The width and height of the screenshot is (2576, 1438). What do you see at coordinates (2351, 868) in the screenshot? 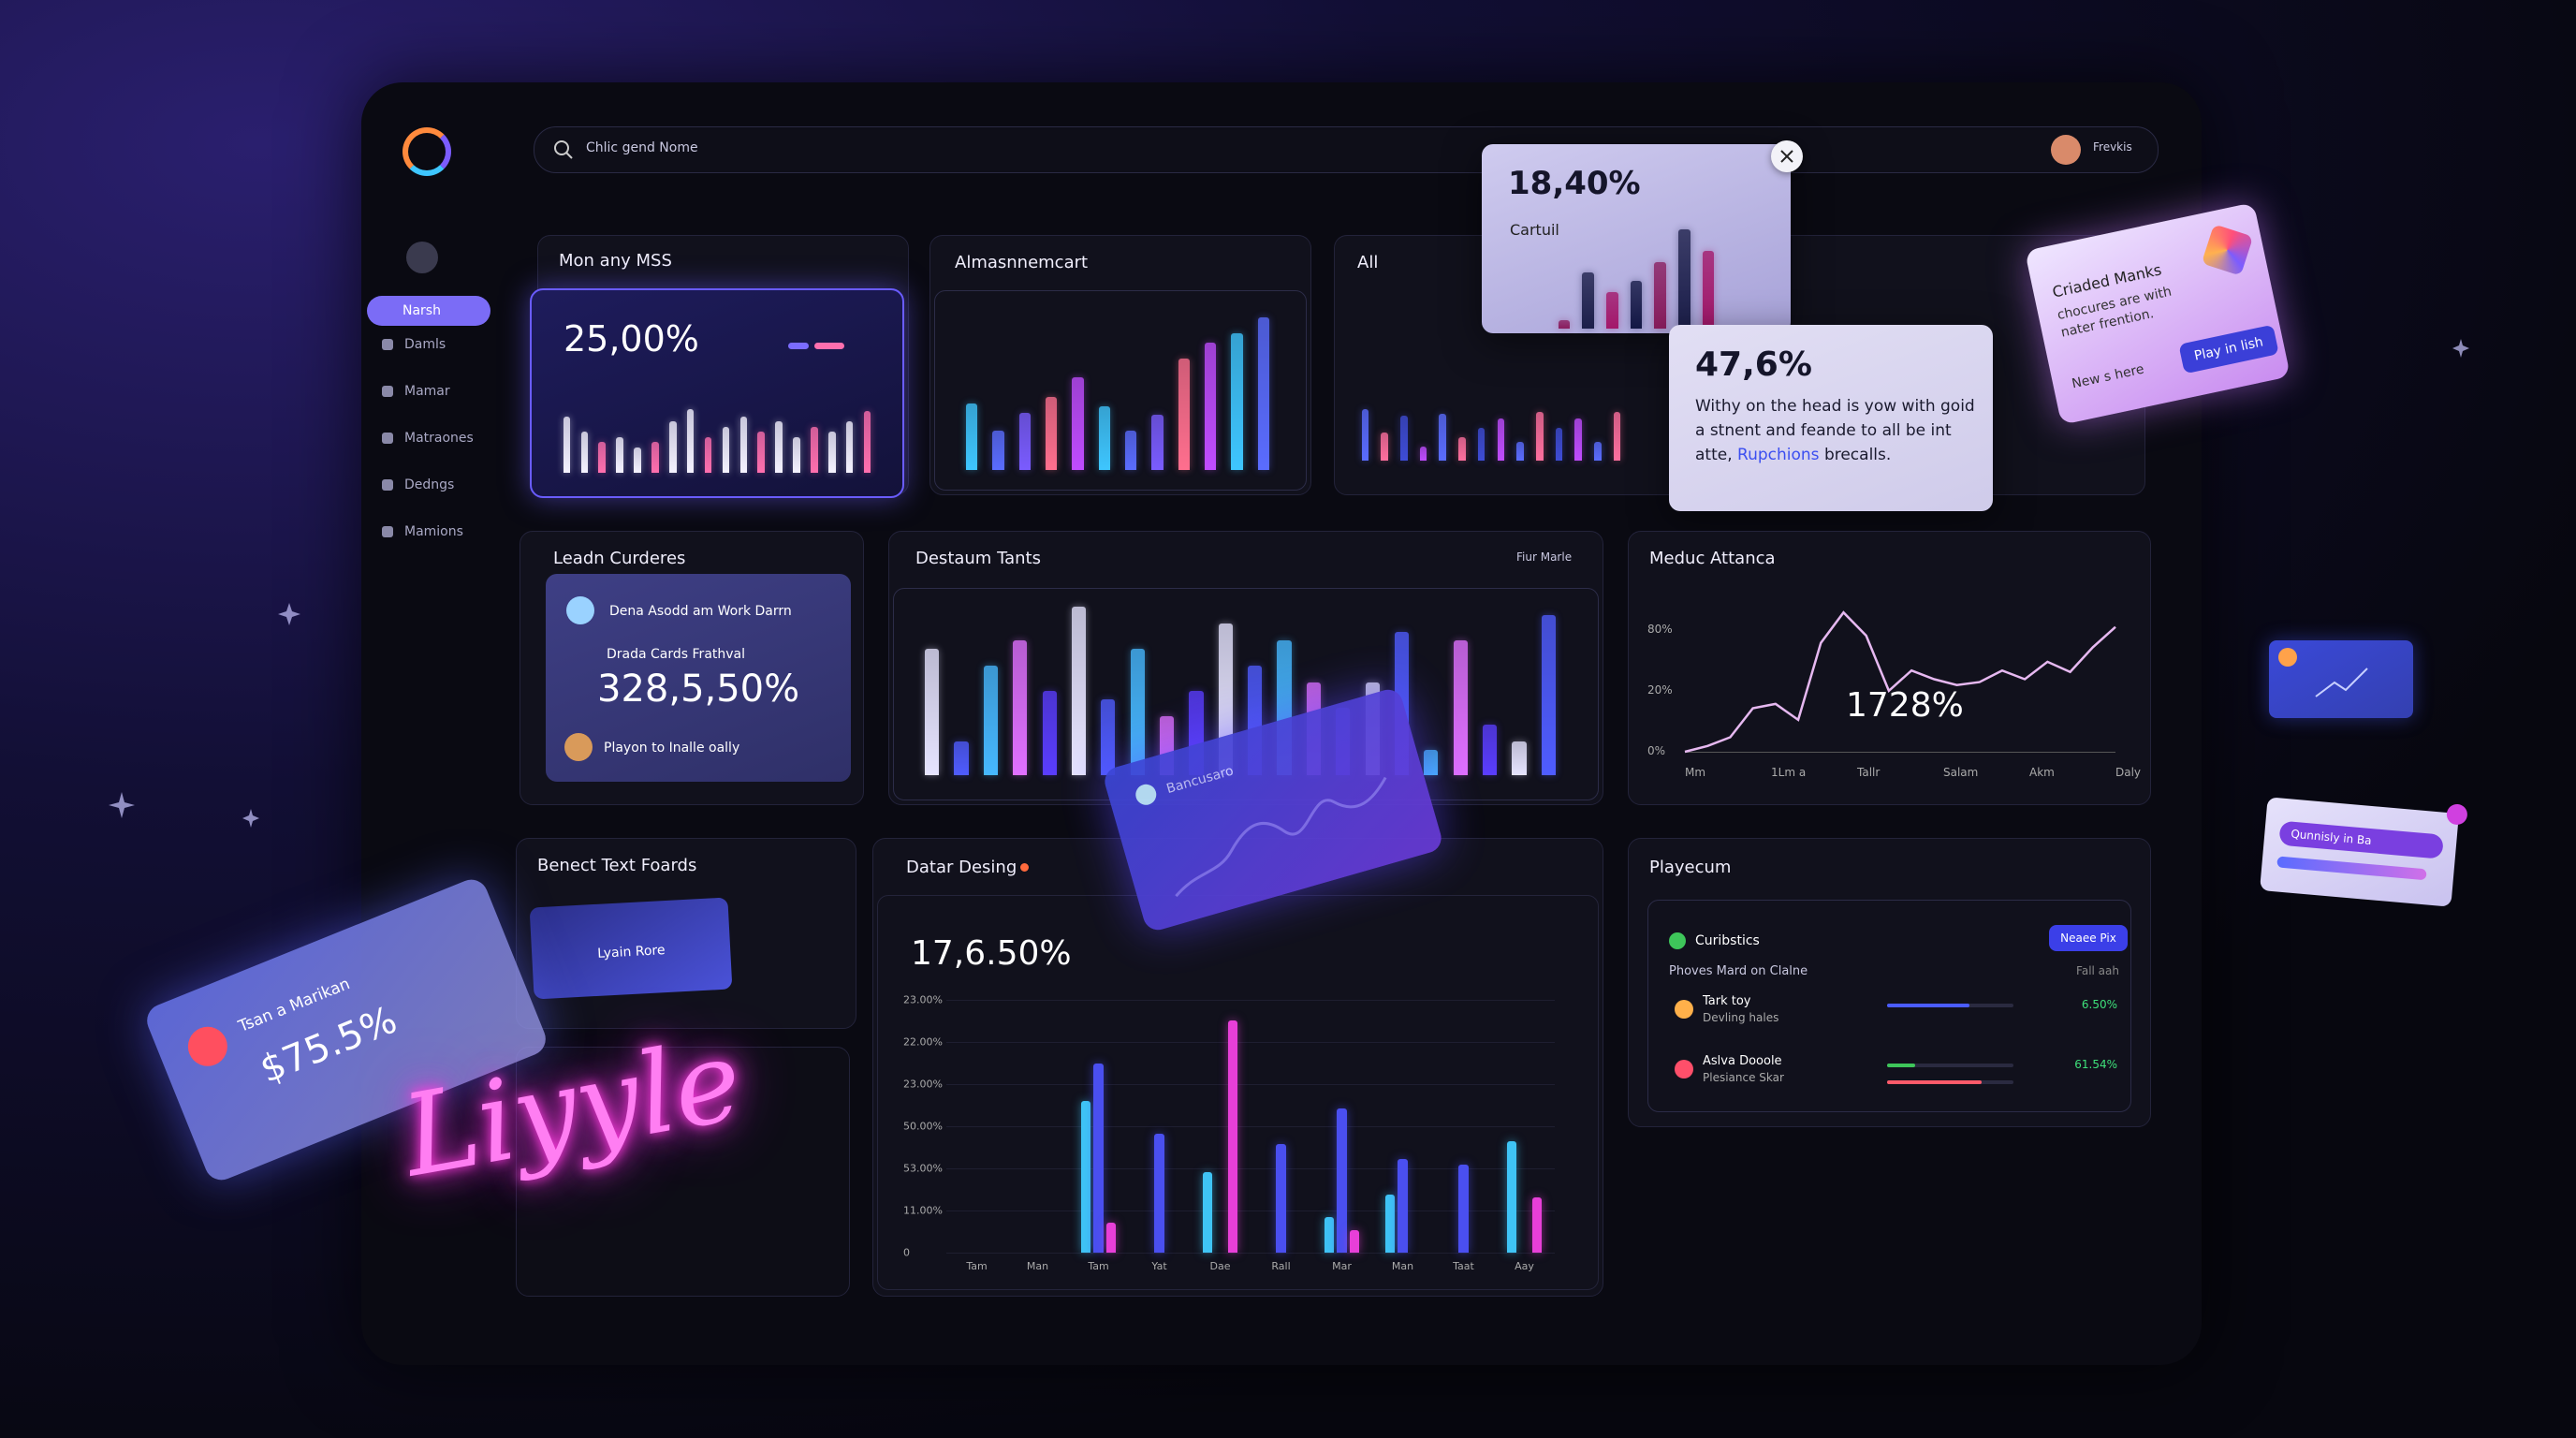
I see `pill-bar` at bounding box center [2351, 868].